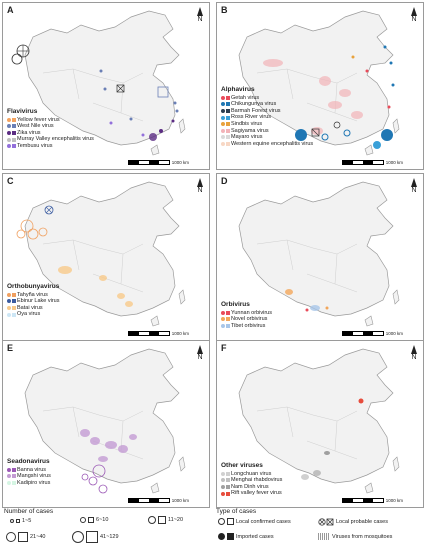 The width and height of the screenshot is (427, 550). Describe the element at coordinates (236, 511) in the screenshot. I see `type-of-cases-title: Type of cases` at that location.